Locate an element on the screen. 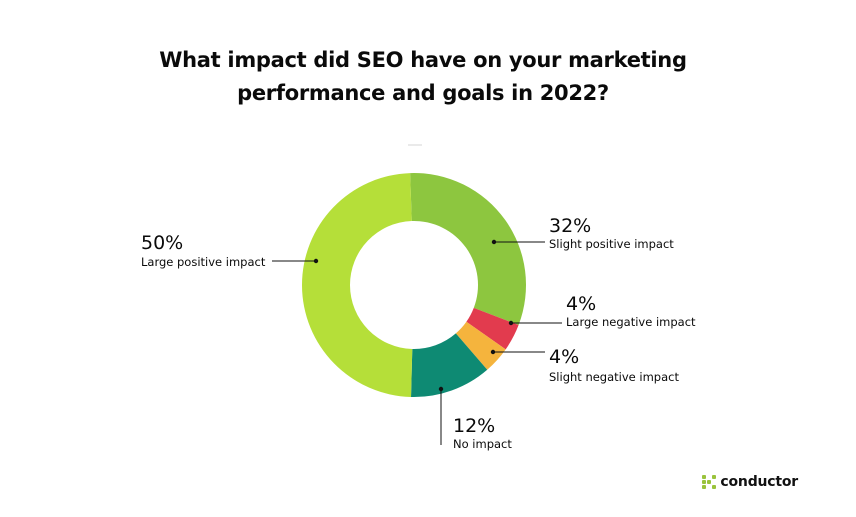 This screenshot has height=517, width=856. slice-category-label: Large positive impact is located at coordinates (203, 262).